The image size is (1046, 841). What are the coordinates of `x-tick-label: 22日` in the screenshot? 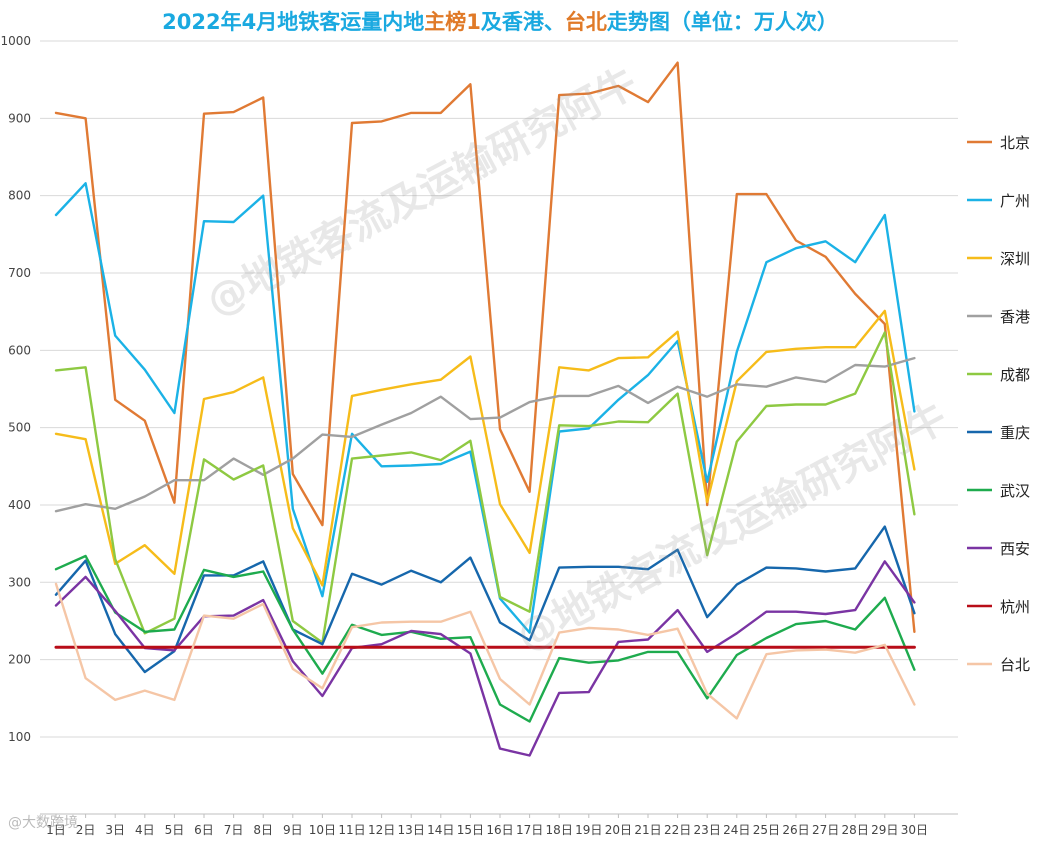 It's located at (677, 830).